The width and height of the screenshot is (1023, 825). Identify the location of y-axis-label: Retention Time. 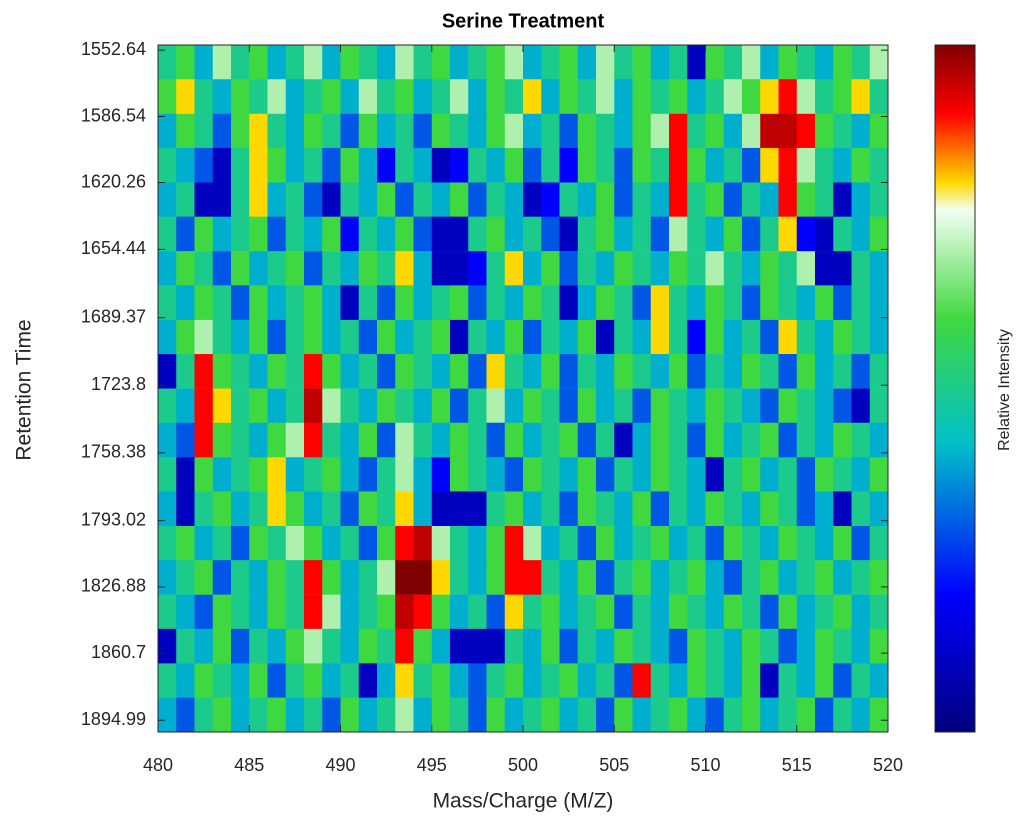
(24, 389).